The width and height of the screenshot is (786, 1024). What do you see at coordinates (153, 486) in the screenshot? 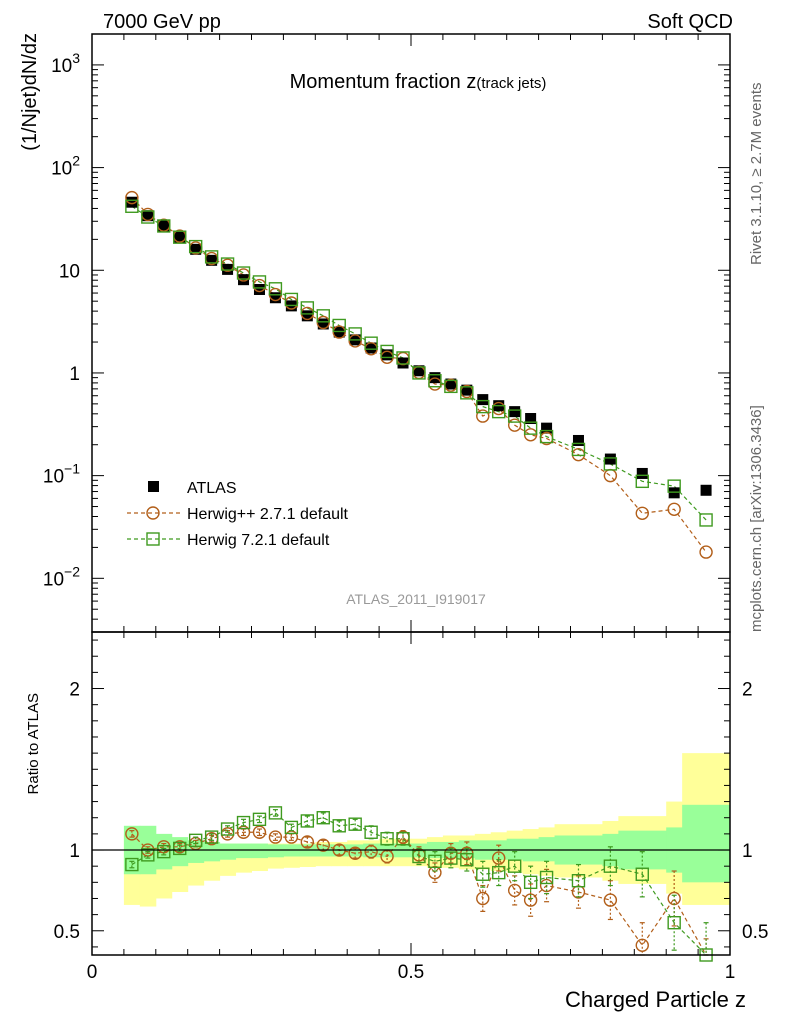
I see `legend-atlas-marker` at bounding box center [153, 486].